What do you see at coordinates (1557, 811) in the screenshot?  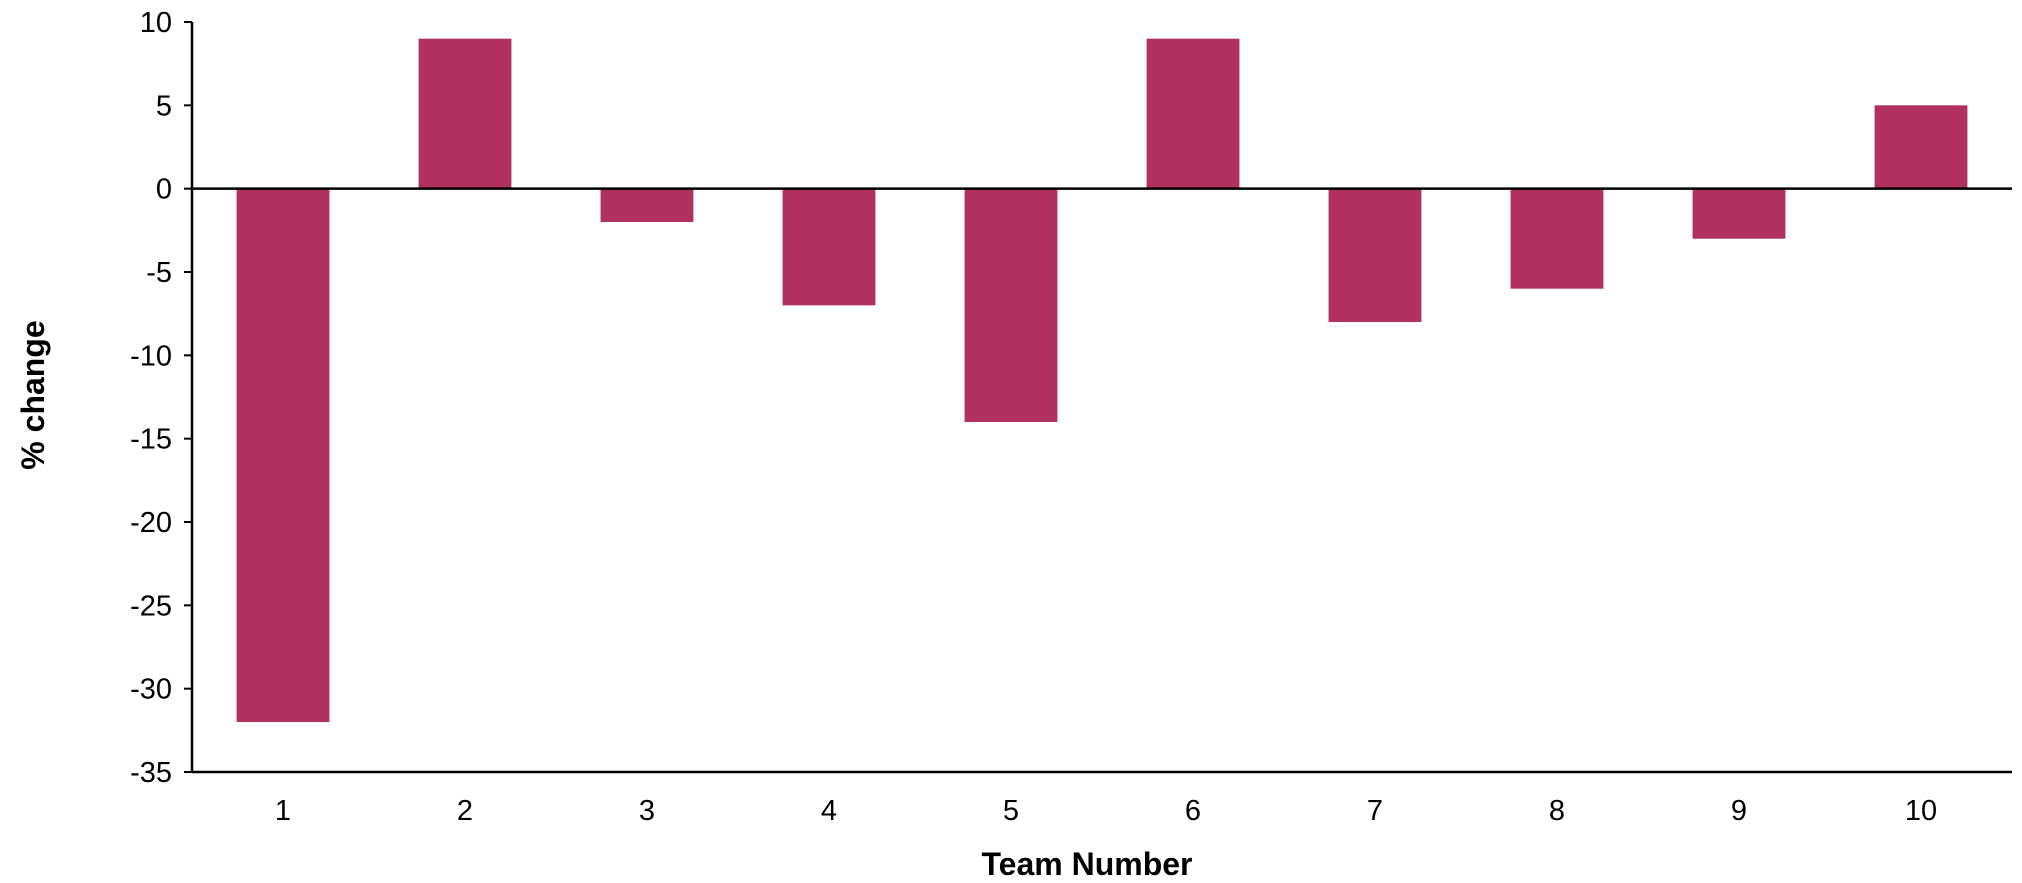 I see `x-tick-label: 8` at bounding box center [1557, 811].